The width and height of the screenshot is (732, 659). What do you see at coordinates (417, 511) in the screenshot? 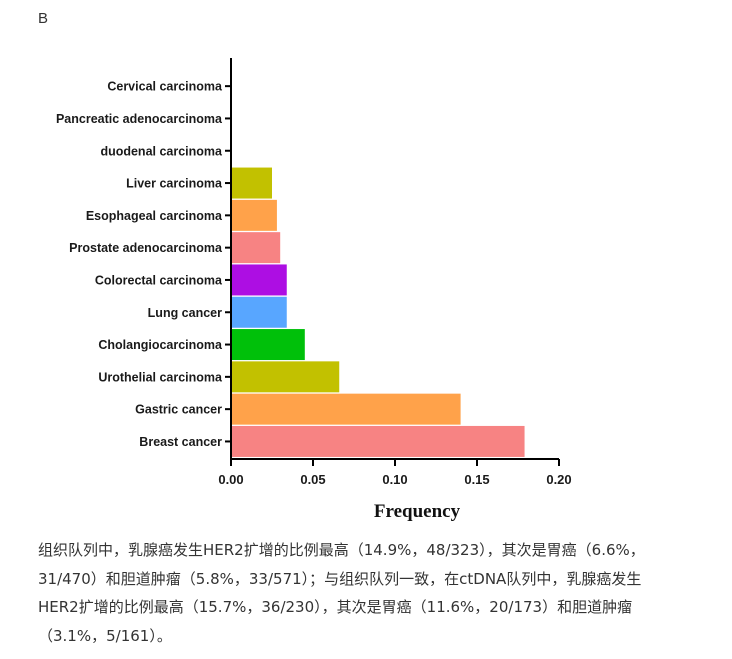
I see `x-axis-title: Frequency` at bounding box center [417, 511].